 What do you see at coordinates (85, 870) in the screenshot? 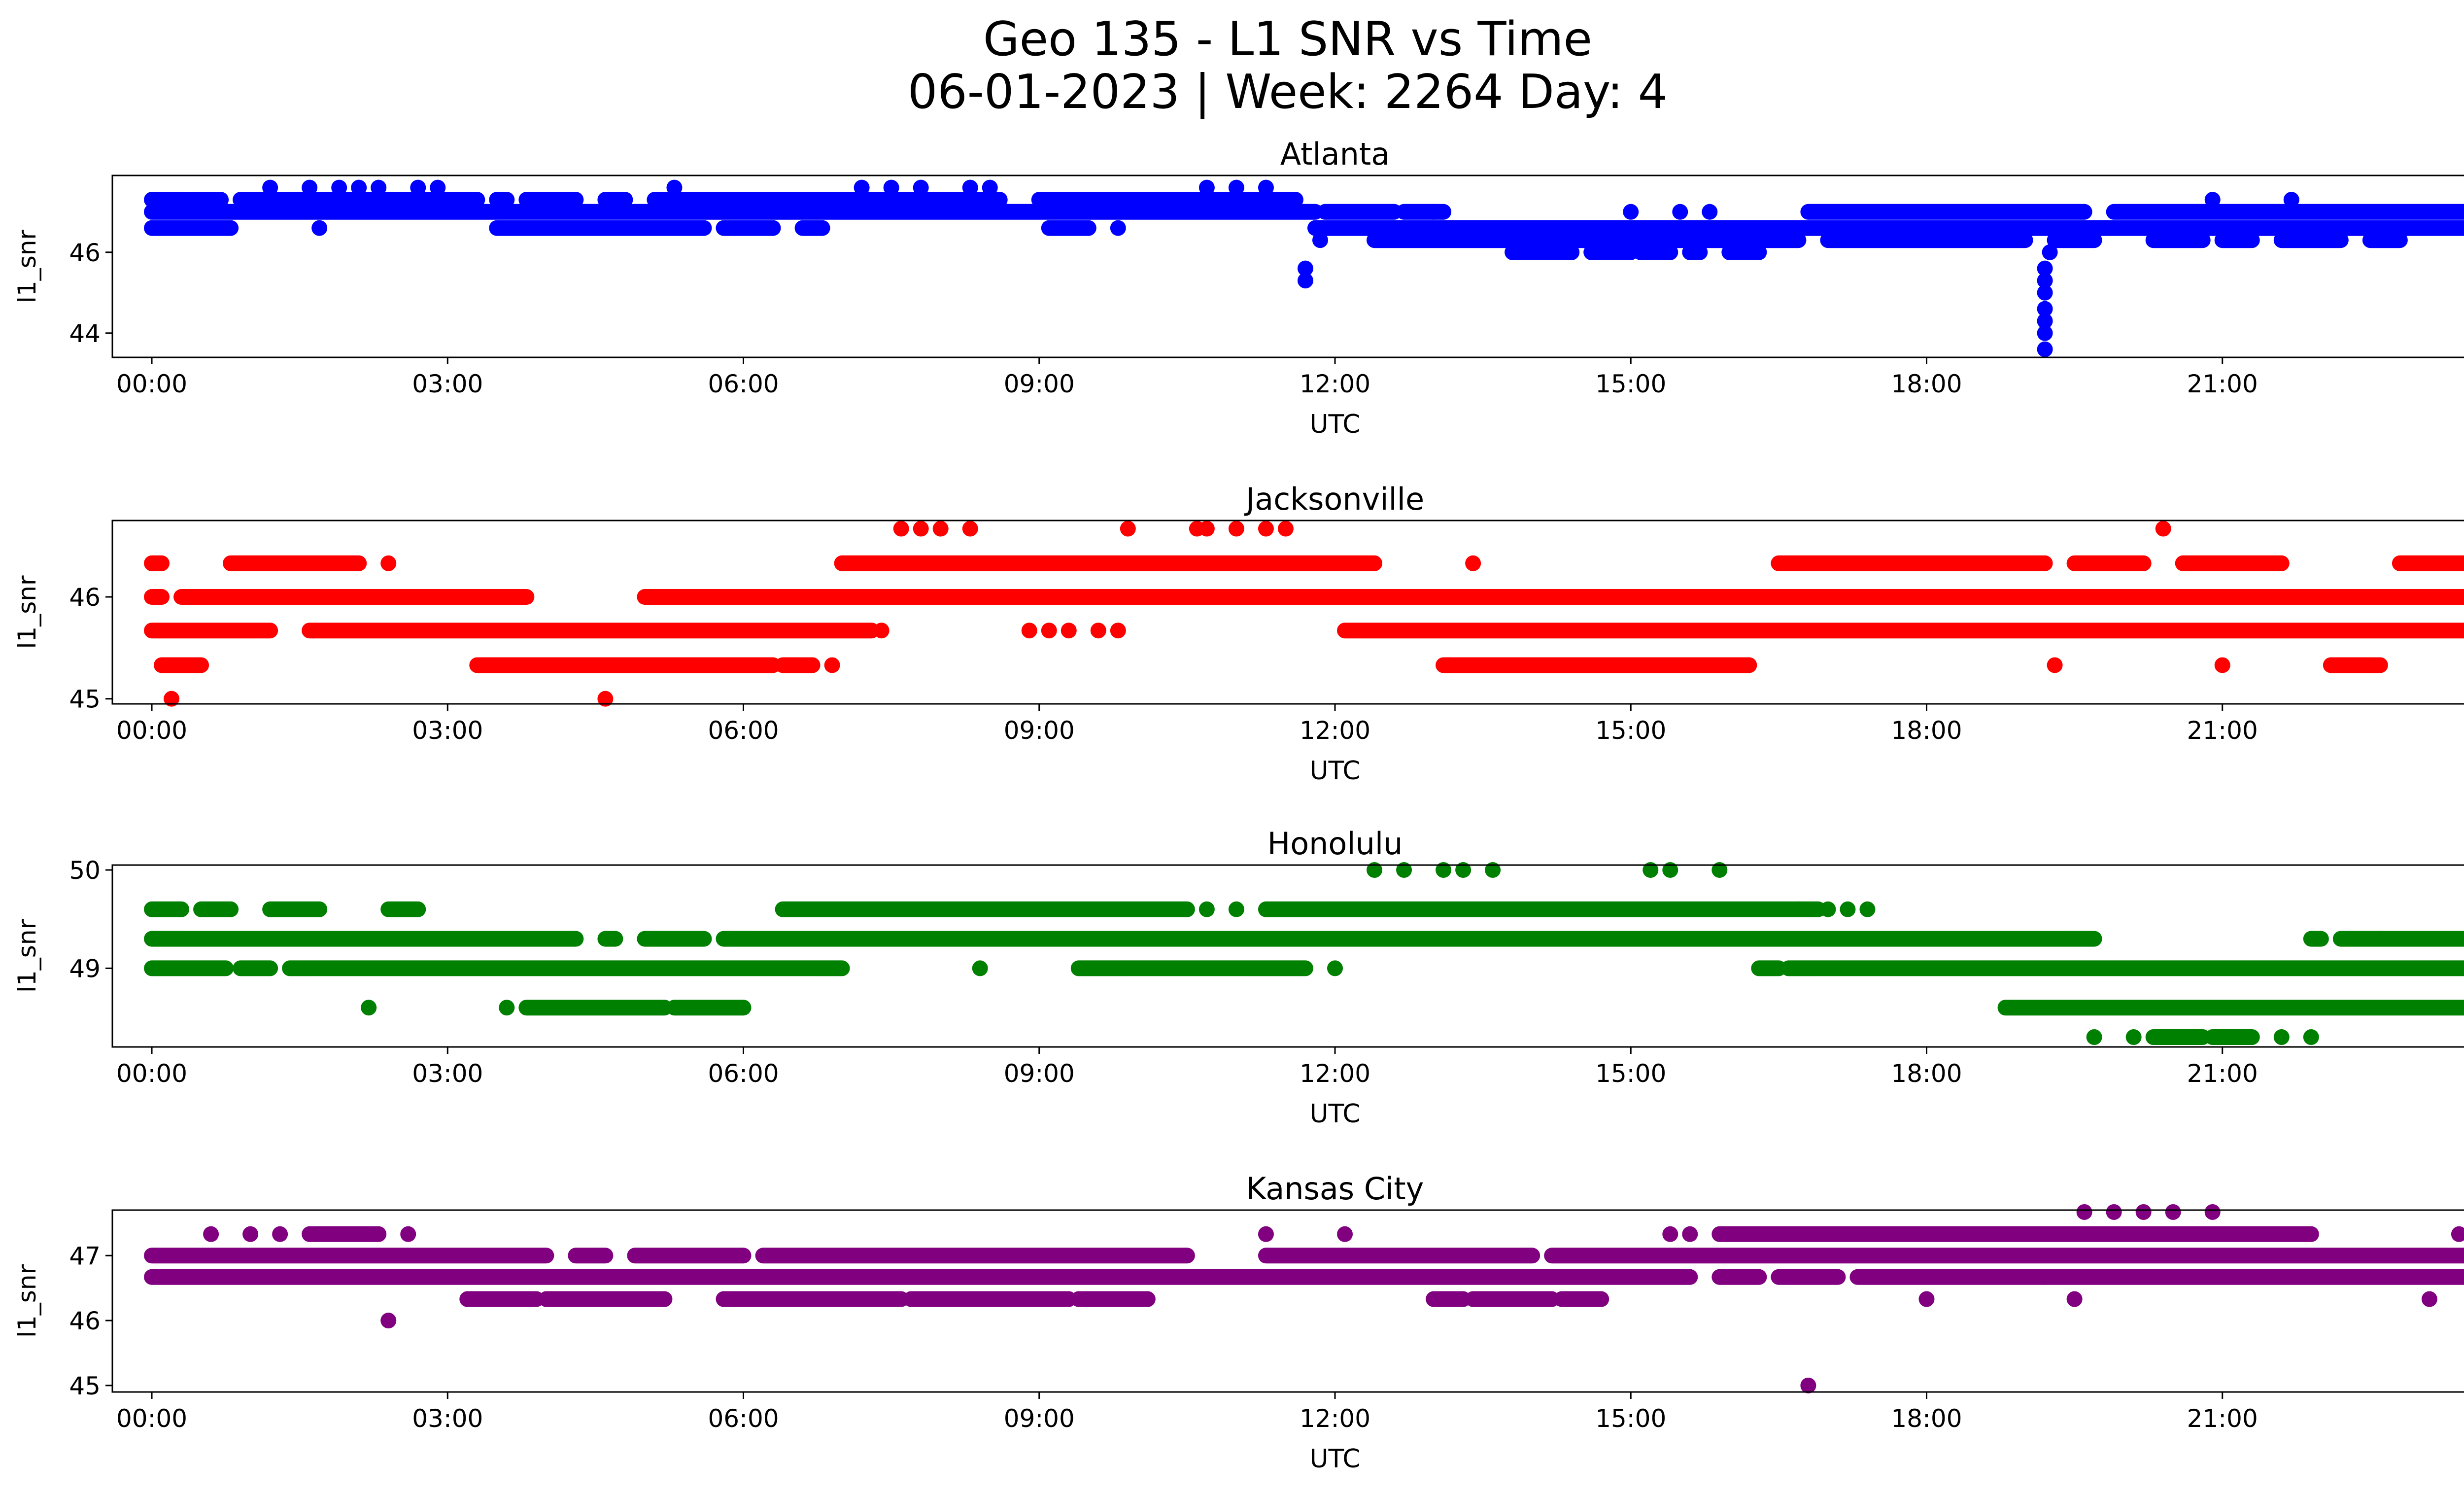
I see `y-tick-label: 50` at bounding box center [85, 870].